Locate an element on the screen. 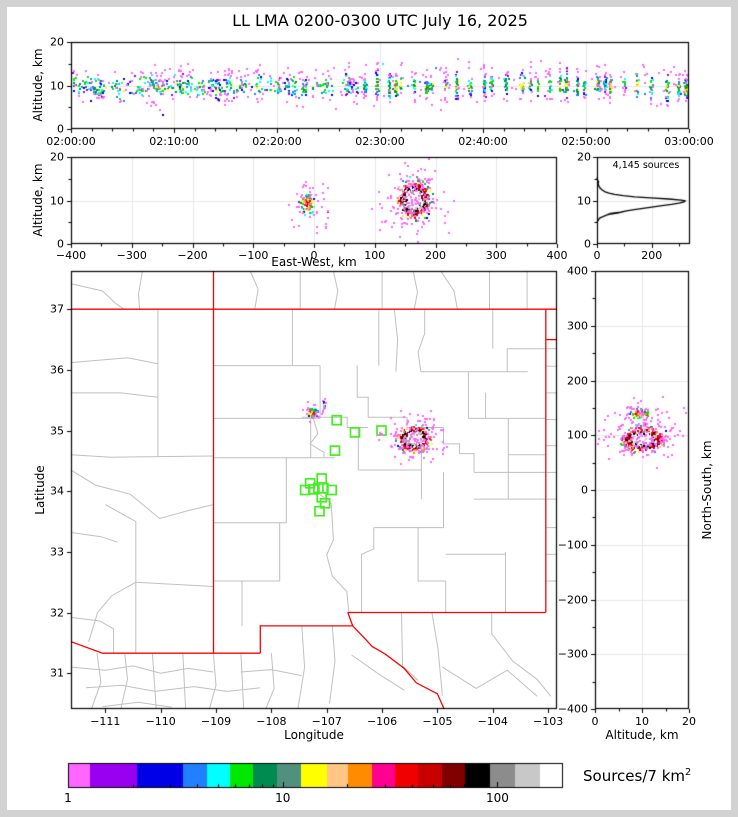 This screenshot has height=817, width=738. longitude-tick-label: −108 is located at coordinates (271, 721).